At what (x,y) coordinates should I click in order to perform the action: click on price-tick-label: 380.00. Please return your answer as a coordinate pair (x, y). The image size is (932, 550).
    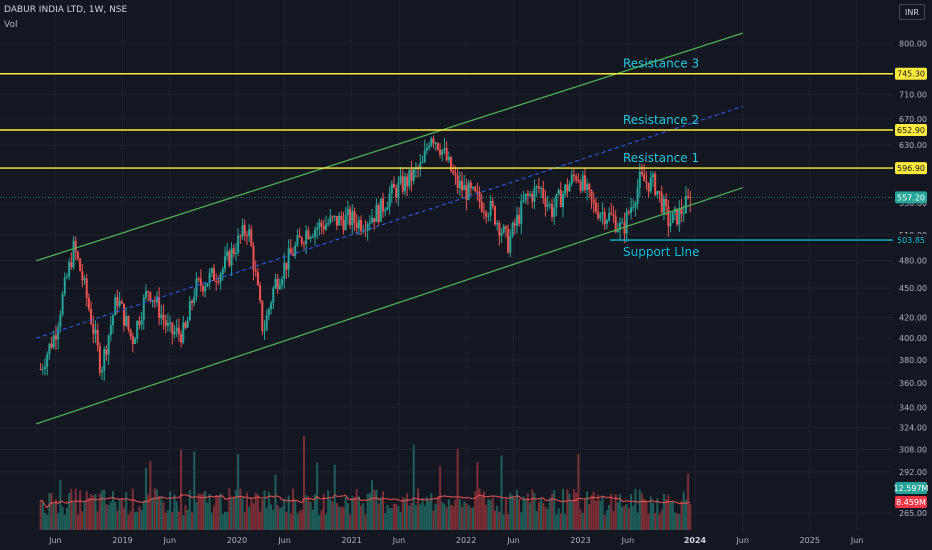
    Looking at the image, I should click on (913, 360).